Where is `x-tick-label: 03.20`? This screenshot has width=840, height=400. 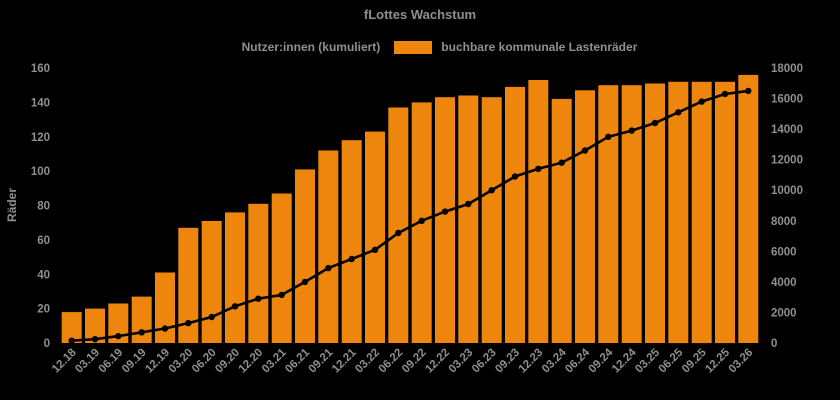 x-tick-label: 03.20 is located at coordinates (181, 361).